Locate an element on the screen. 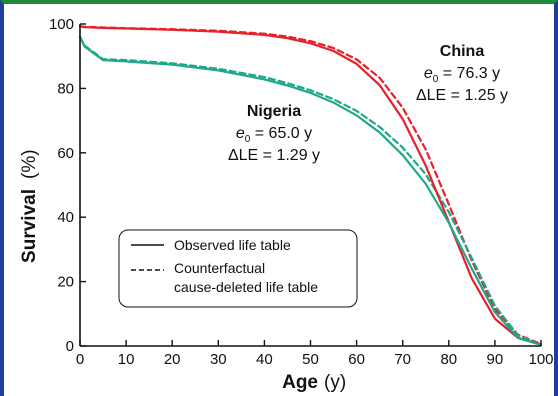  x-axis-title: Age is located at coordinates (300, 382).